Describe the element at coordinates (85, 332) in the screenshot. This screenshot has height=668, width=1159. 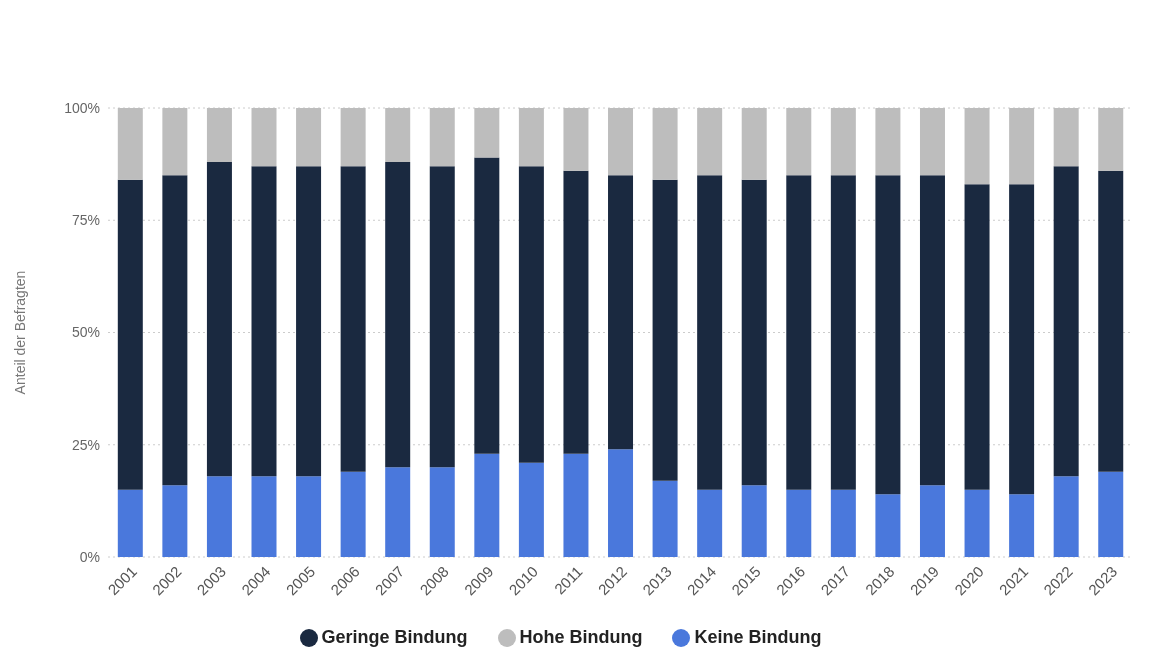
I see `y-tick-label: 50%` at that location.